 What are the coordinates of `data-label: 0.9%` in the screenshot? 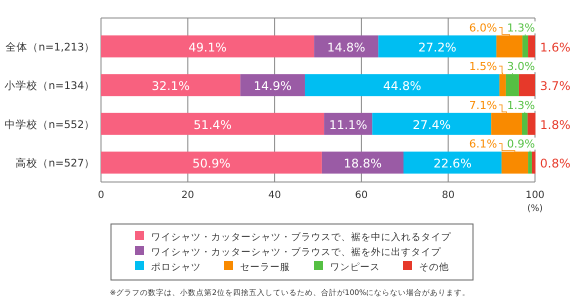 It's located at (521, 144).